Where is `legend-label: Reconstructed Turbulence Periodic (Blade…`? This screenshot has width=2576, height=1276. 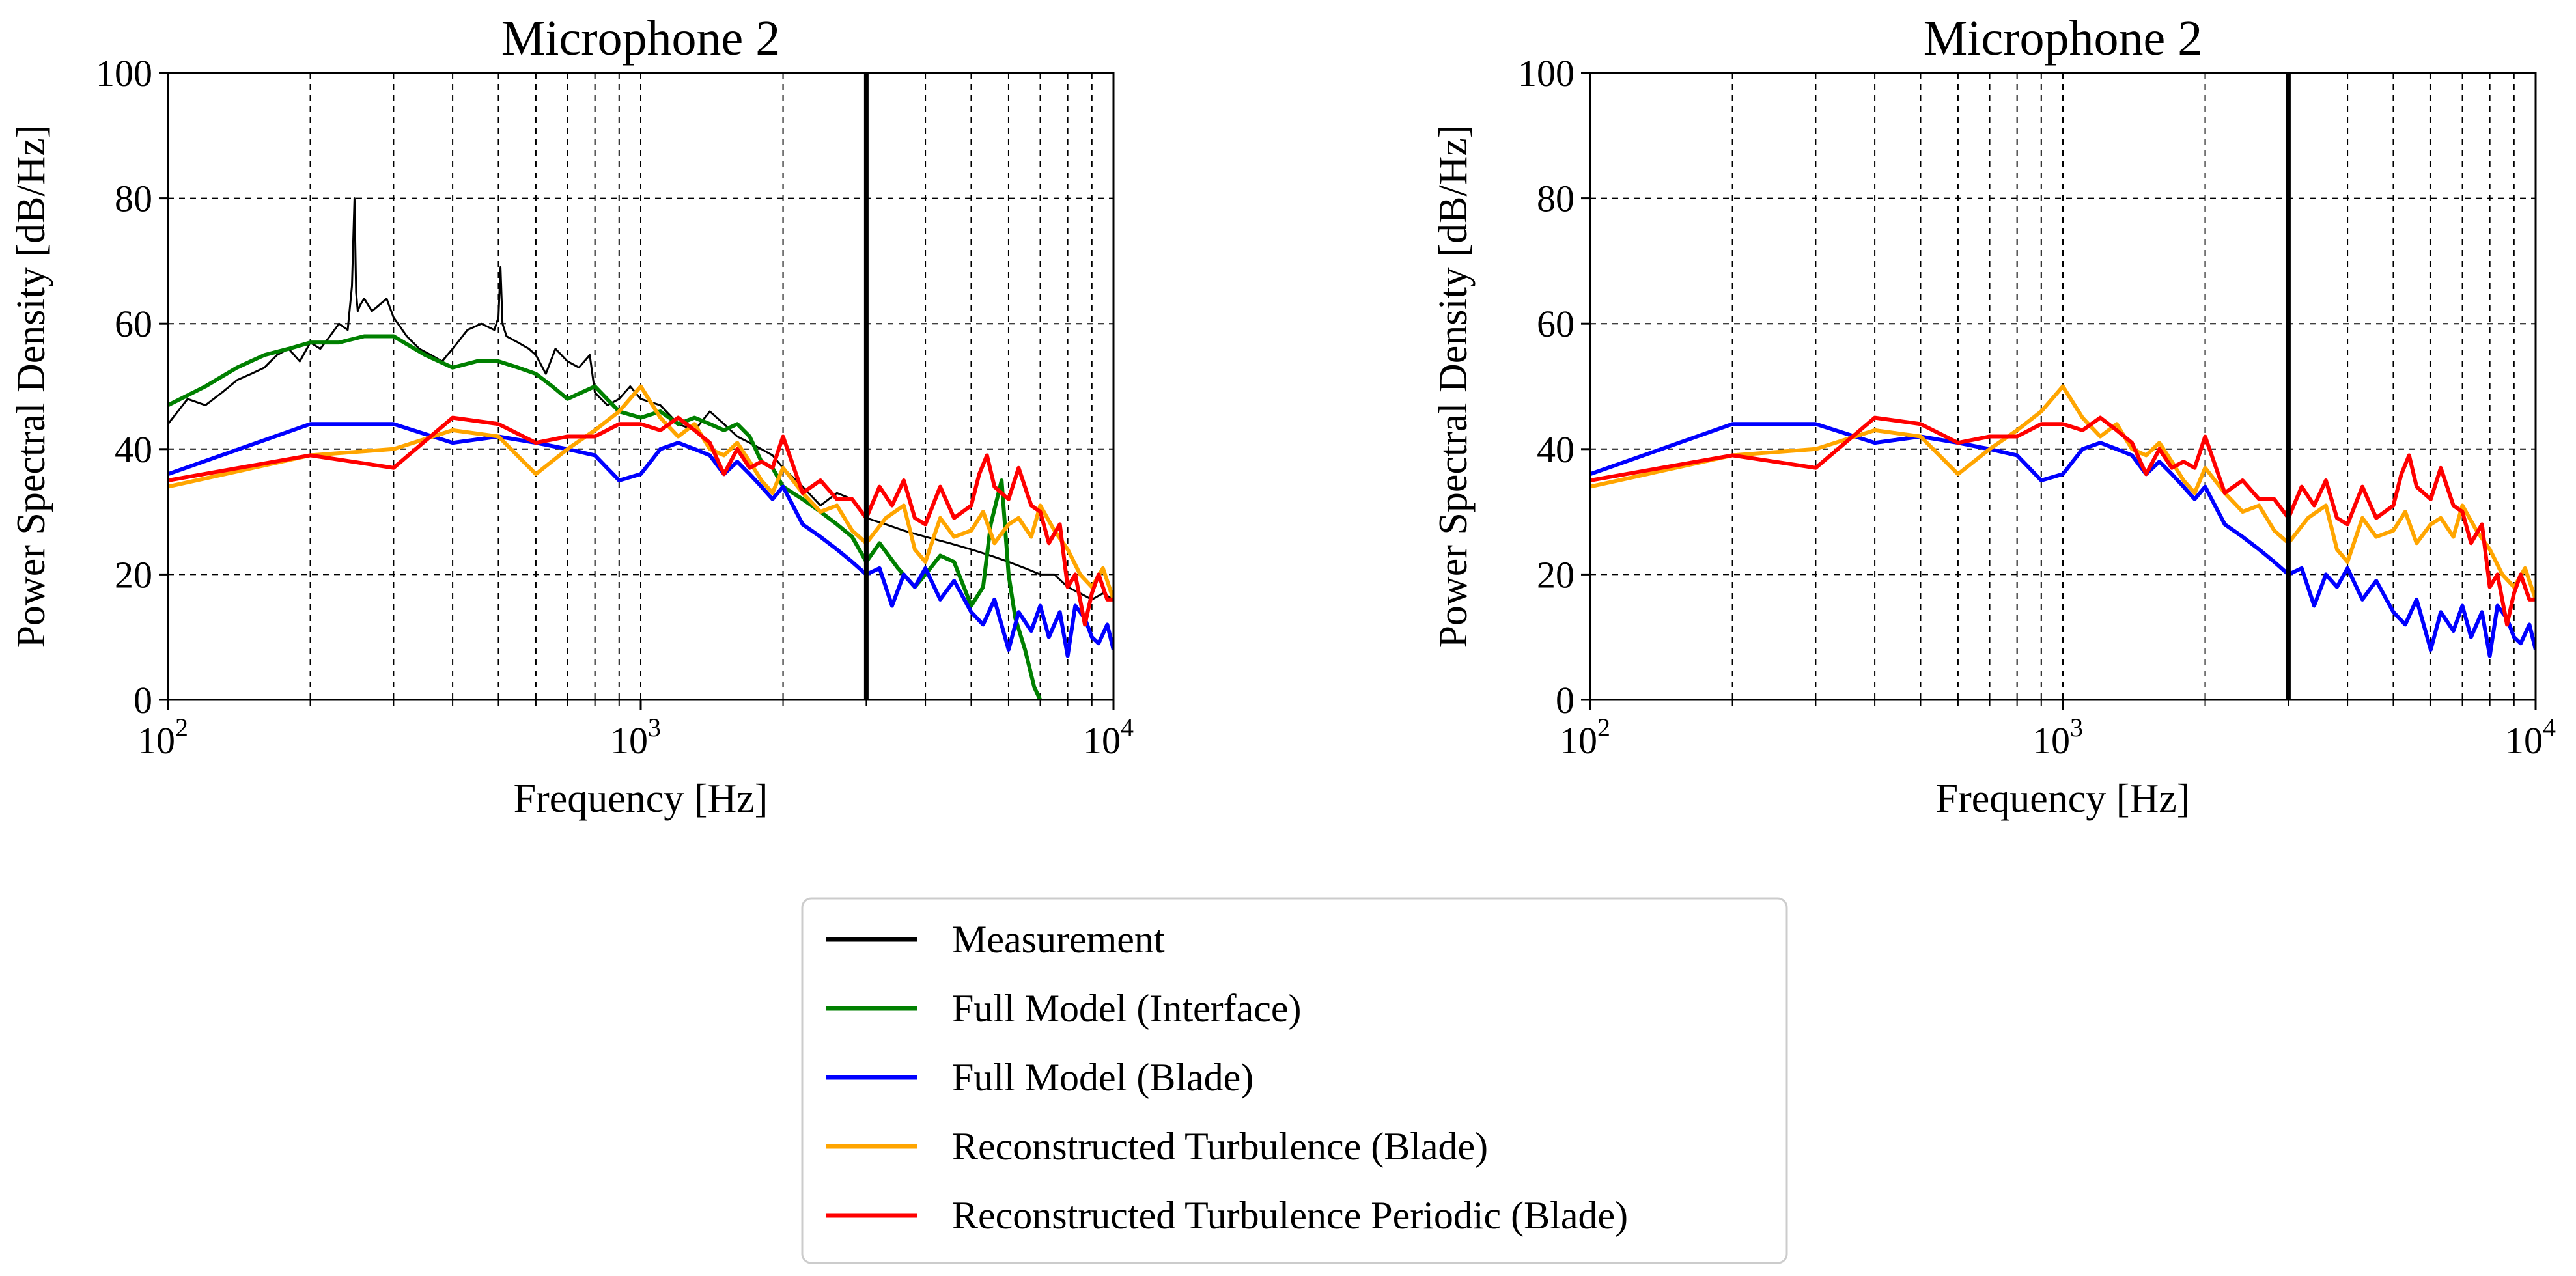
legend-label: Reconstructed Turbulence Periodic (Blade… is located at coordinates (1290, 1215).